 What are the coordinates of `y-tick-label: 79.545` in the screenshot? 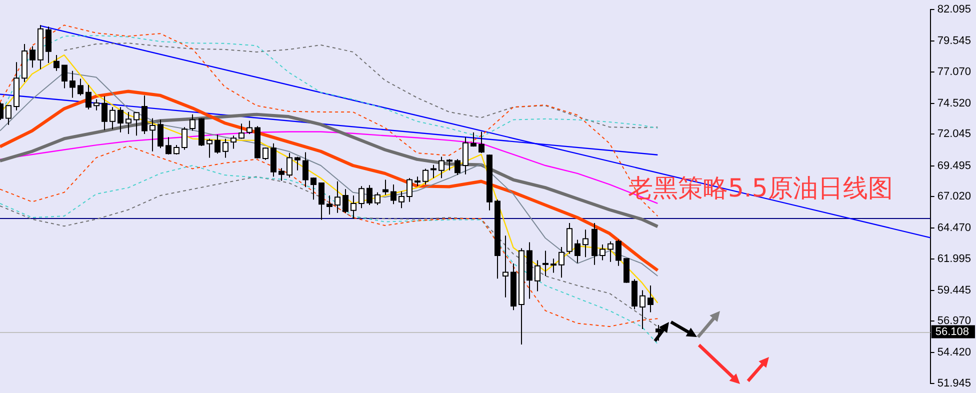 It's located at (954, 41).